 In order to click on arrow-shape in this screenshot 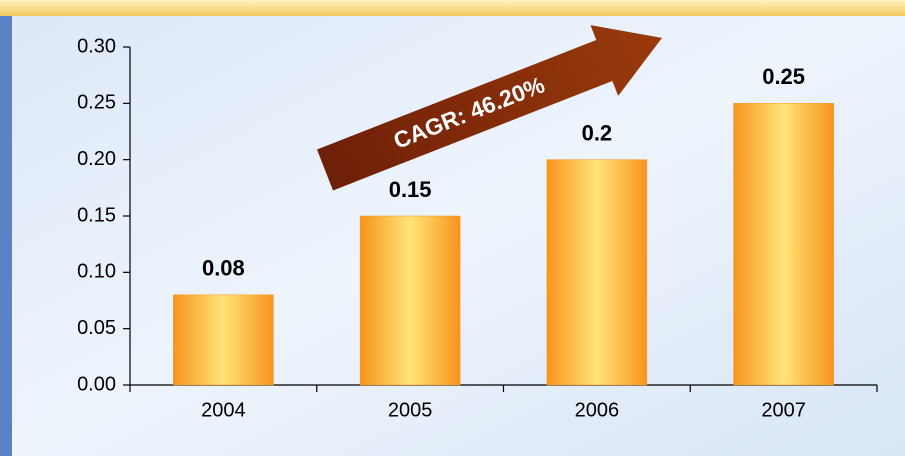, I will do `click(489, 108)`.